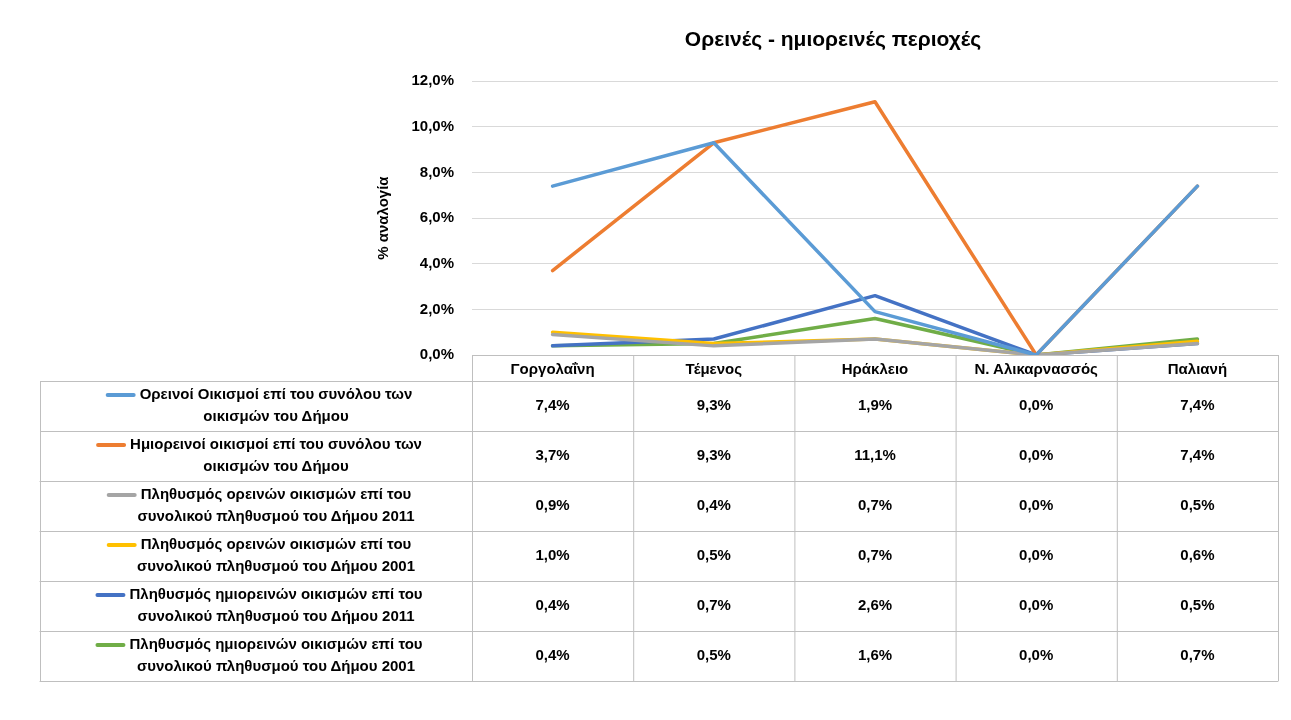 The image size is (1291, 720). What do you see at coordinates (552, 555) in the screenshot?
I see `data-label: 1,0%` at bounding box center [552, 555].